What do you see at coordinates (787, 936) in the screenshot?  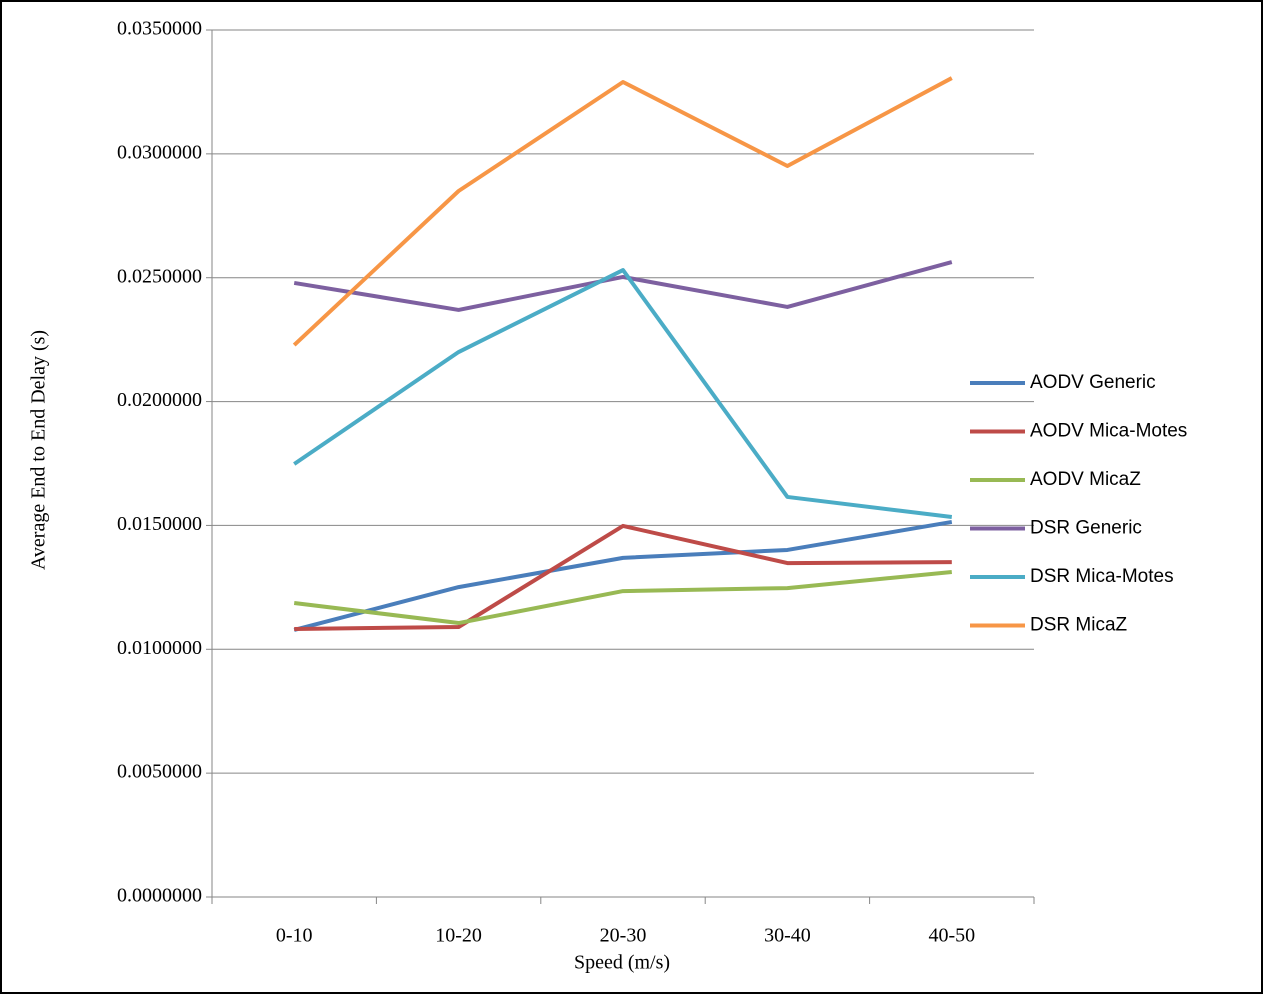 I see `x-tick-label: 30-40` at bounding box center [787, 936].